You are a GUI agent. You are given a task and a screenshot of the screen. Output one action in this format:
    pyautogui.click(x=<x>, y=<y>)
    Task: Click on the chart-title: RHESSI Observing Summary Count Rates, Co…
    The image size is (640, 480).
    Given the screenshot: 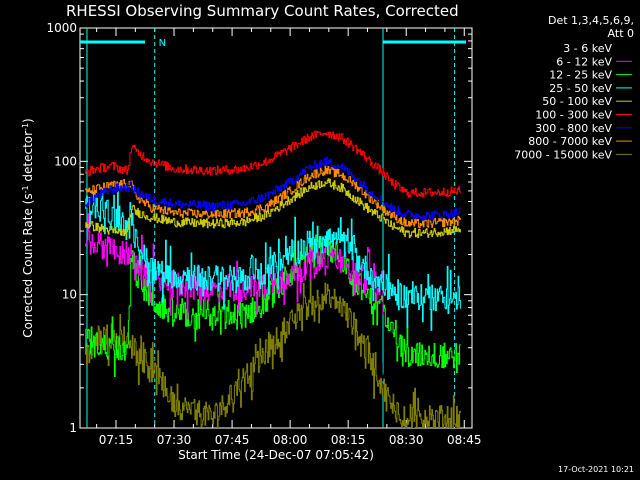 What is the action you would take?
    pyautogui.click(x=262, y=11)
    